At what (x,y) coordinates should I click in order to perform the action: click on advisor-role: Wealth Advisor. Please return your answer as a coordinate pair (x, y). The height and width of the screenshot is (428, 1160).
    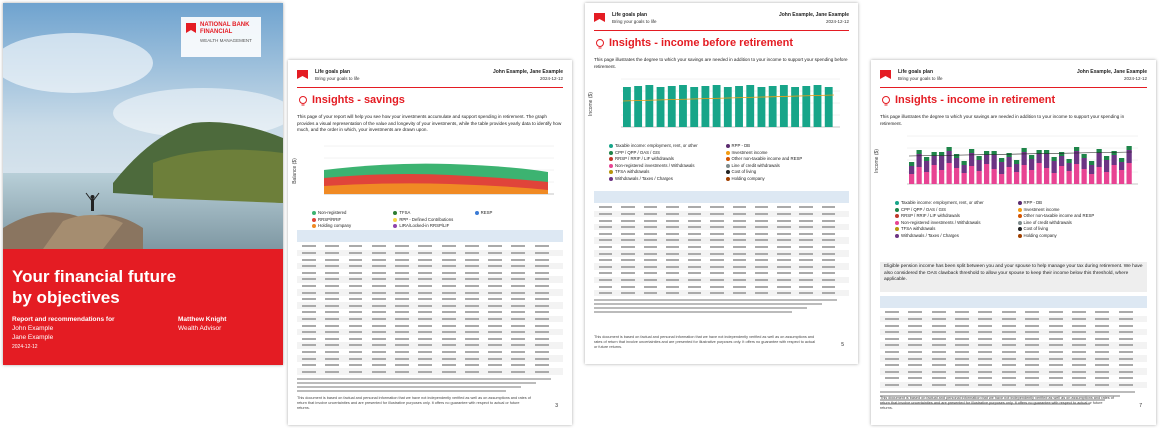
    Looking at the image, I should click on (200, 328).